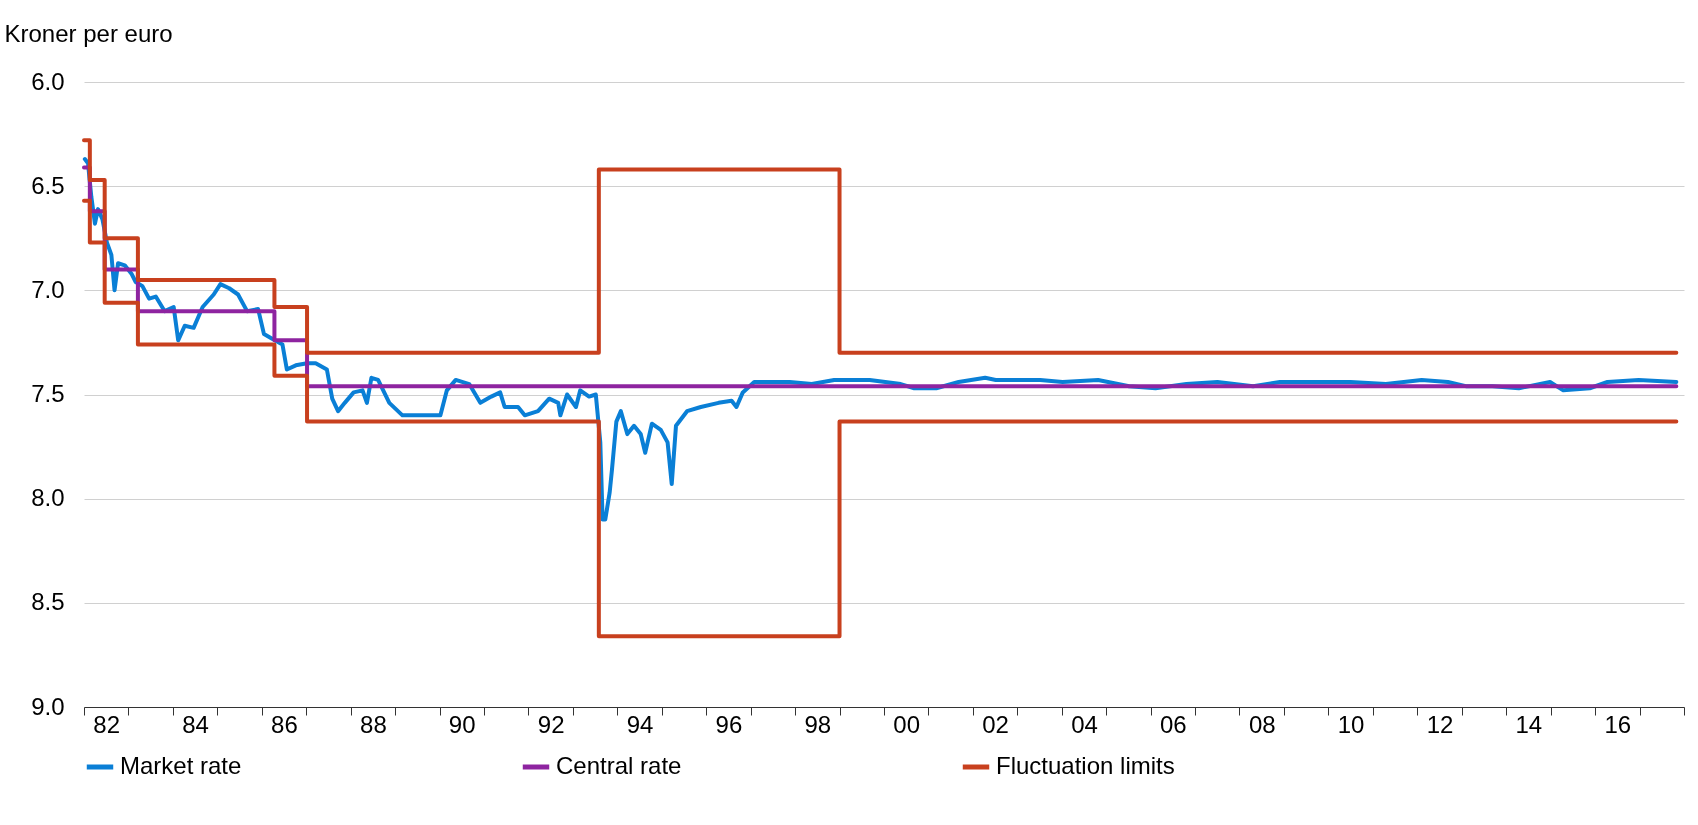 Image resolution: width=1698 pixels, height=825 pixels. I want to click on x-tick-label: 06, so click(1173, 724).